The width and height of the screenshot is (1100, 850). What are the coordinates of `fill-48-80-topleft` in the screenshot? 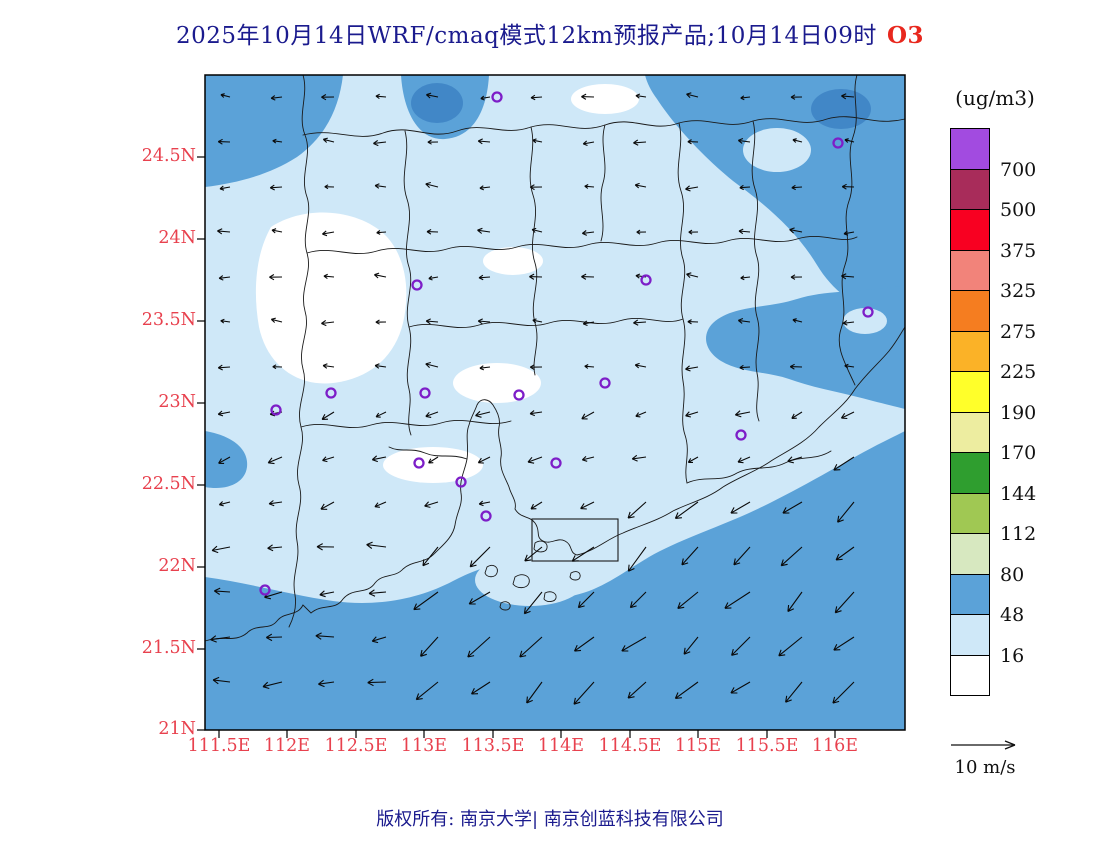 It's located at (274, 131).